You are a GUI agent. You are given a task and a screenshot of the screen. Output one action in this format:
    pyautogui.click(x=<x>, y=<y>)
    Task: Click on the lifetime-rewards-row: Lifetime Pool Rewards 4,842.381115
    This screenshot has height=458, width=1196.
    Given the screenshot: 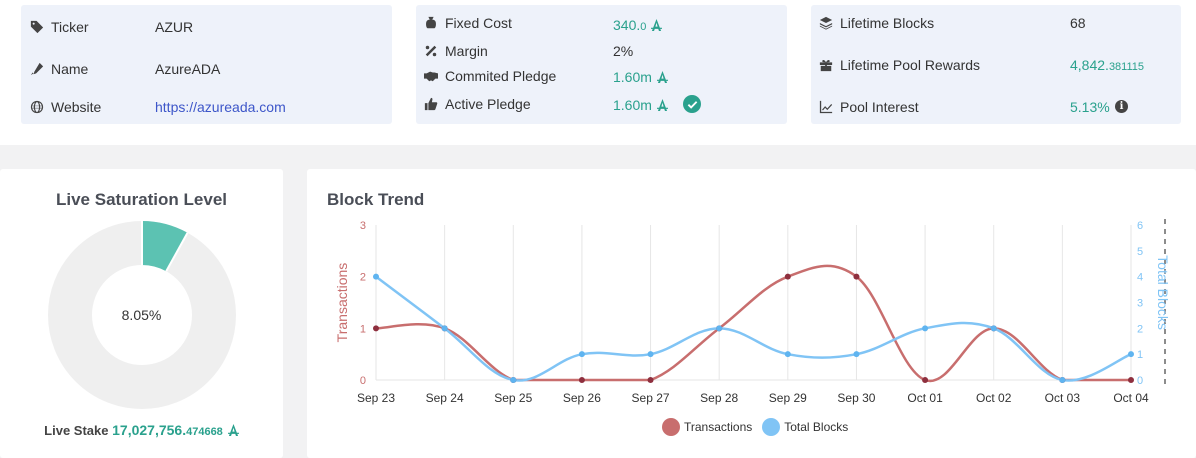 What is the action you would take?
    pyautogui.click(x=996, y=65)
    